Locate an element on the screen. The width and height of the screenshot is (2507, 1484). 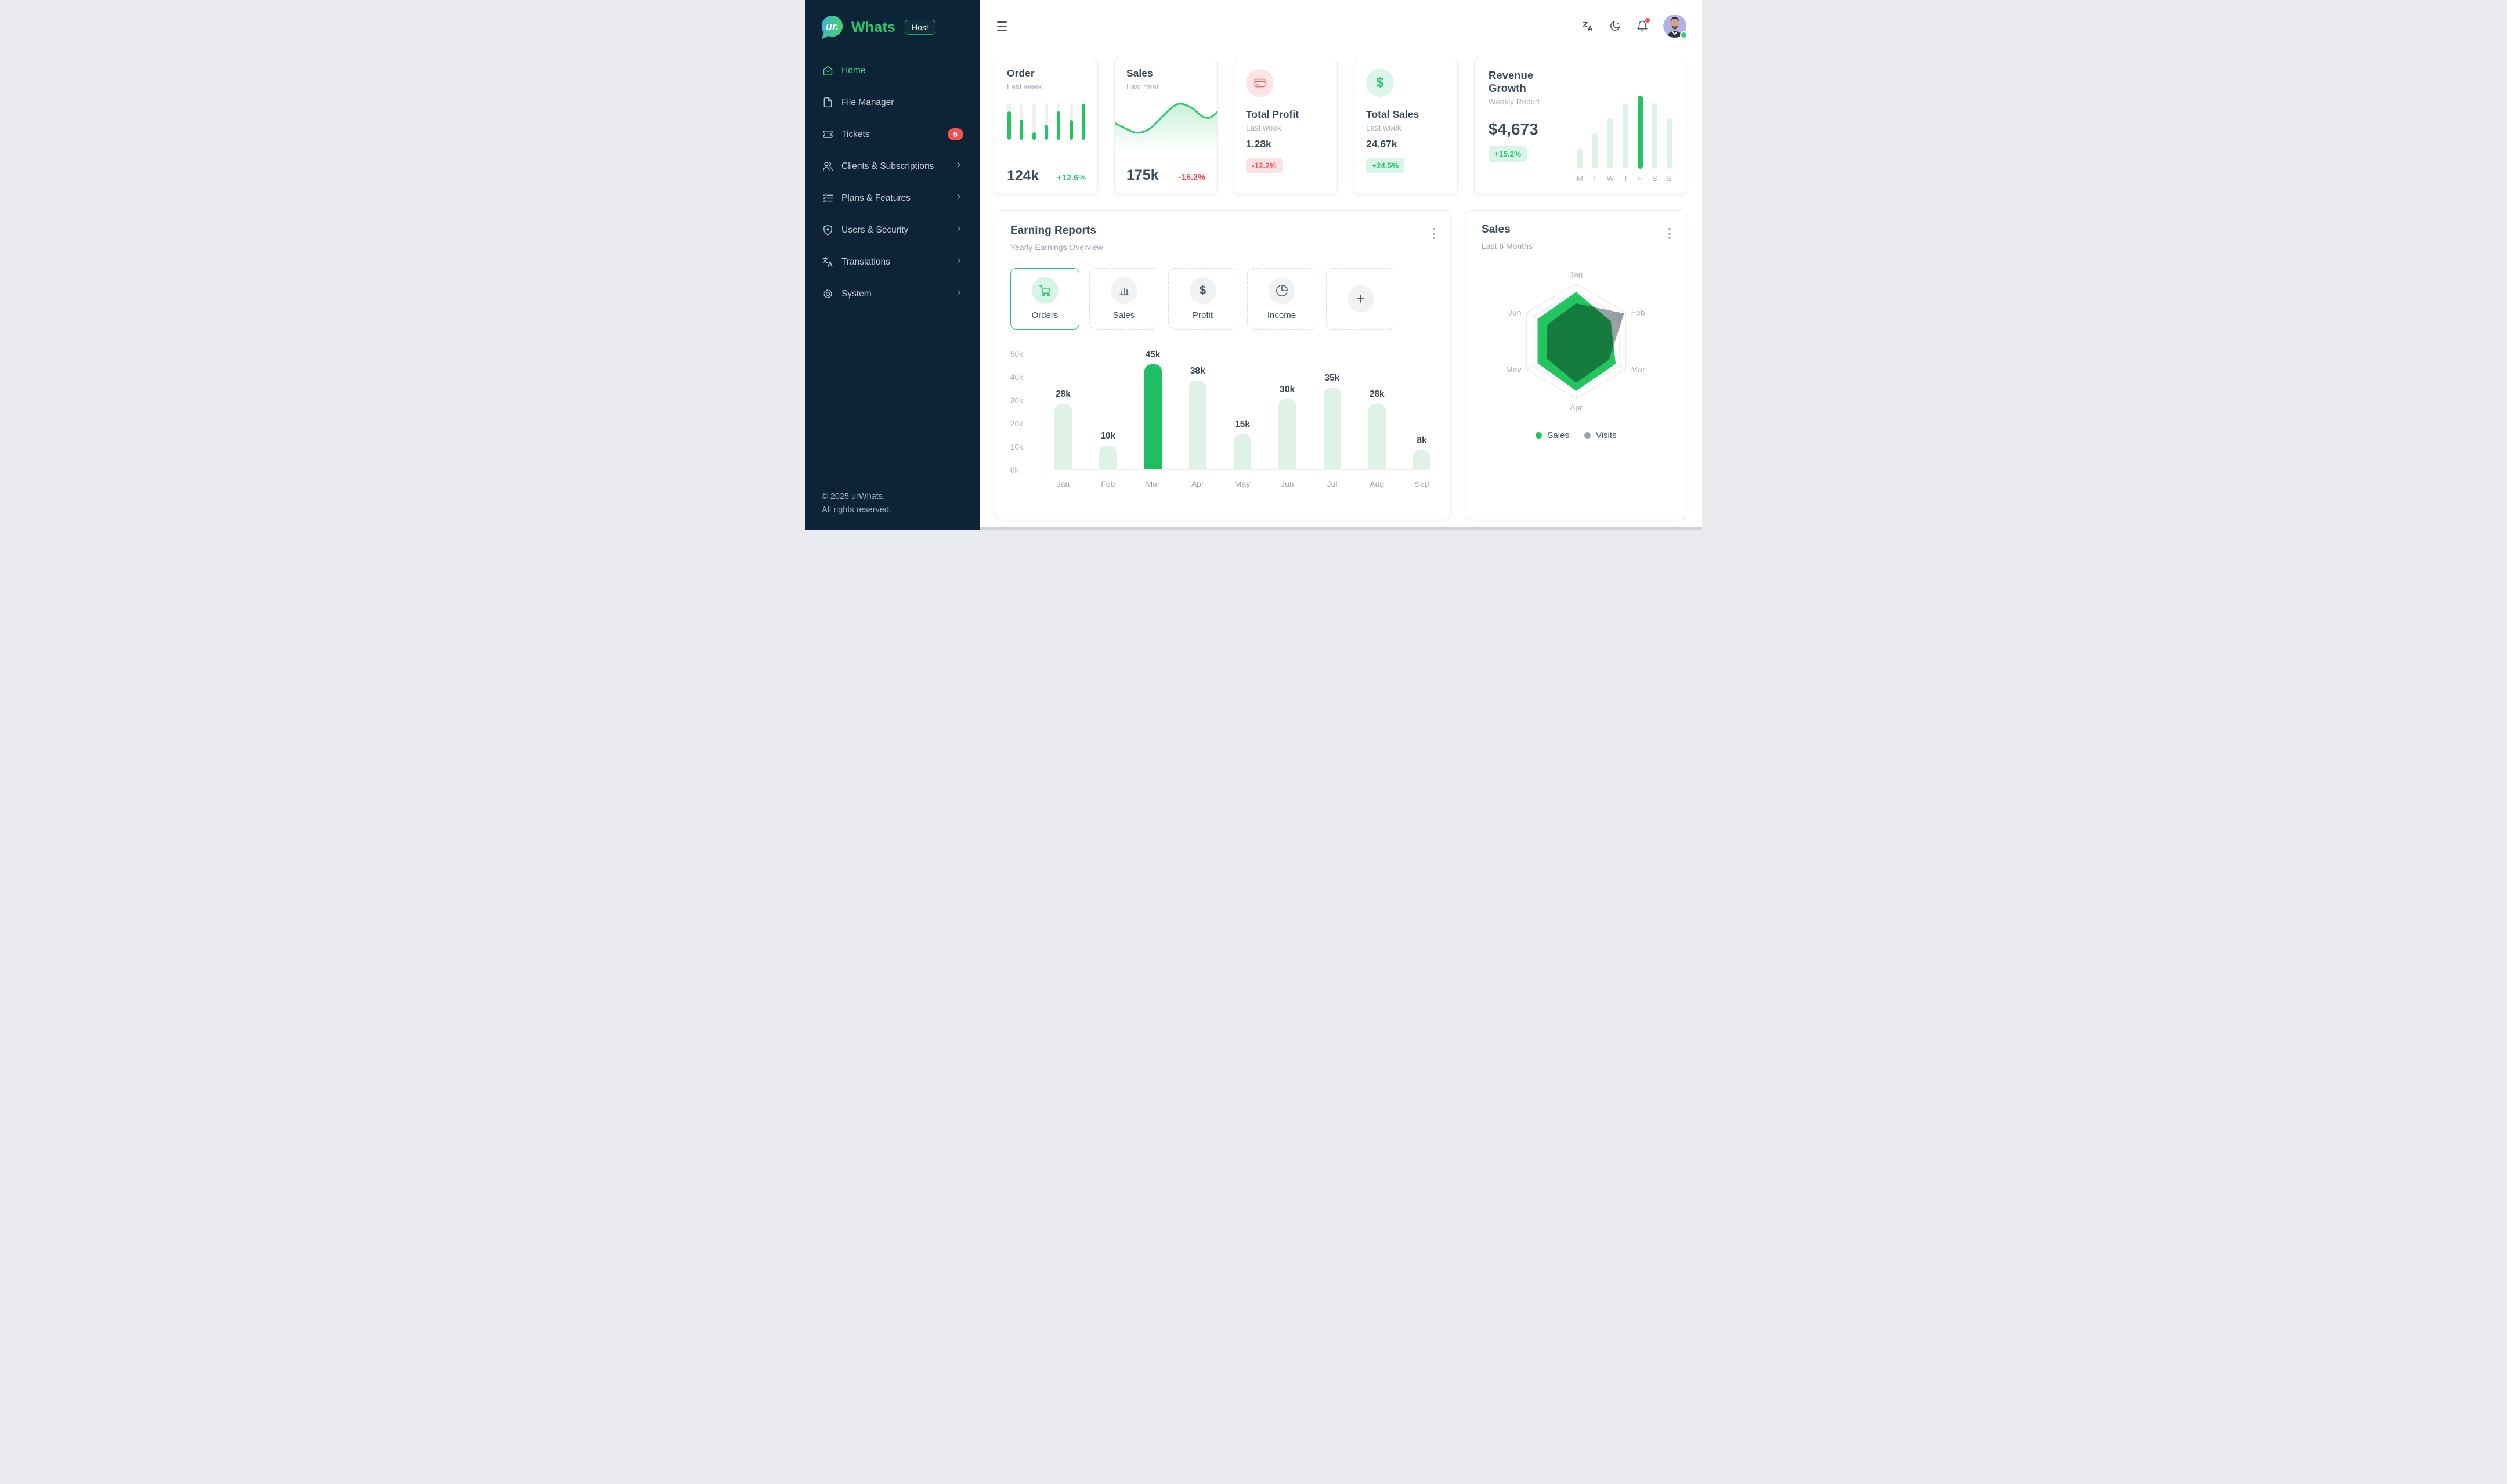
sales-card: Sales Last Year is located at coordinates (1166, 126).